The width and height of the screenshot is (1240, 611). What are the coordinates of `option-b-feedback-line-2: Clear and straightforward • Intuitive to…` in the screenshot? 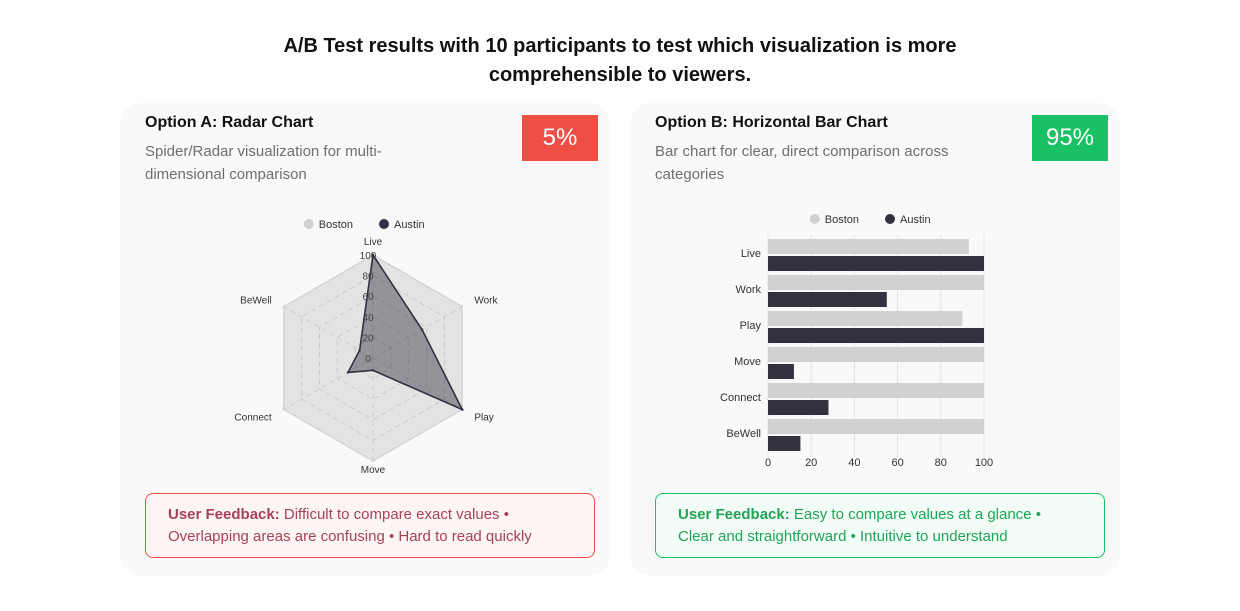 It's located at (843, 536).